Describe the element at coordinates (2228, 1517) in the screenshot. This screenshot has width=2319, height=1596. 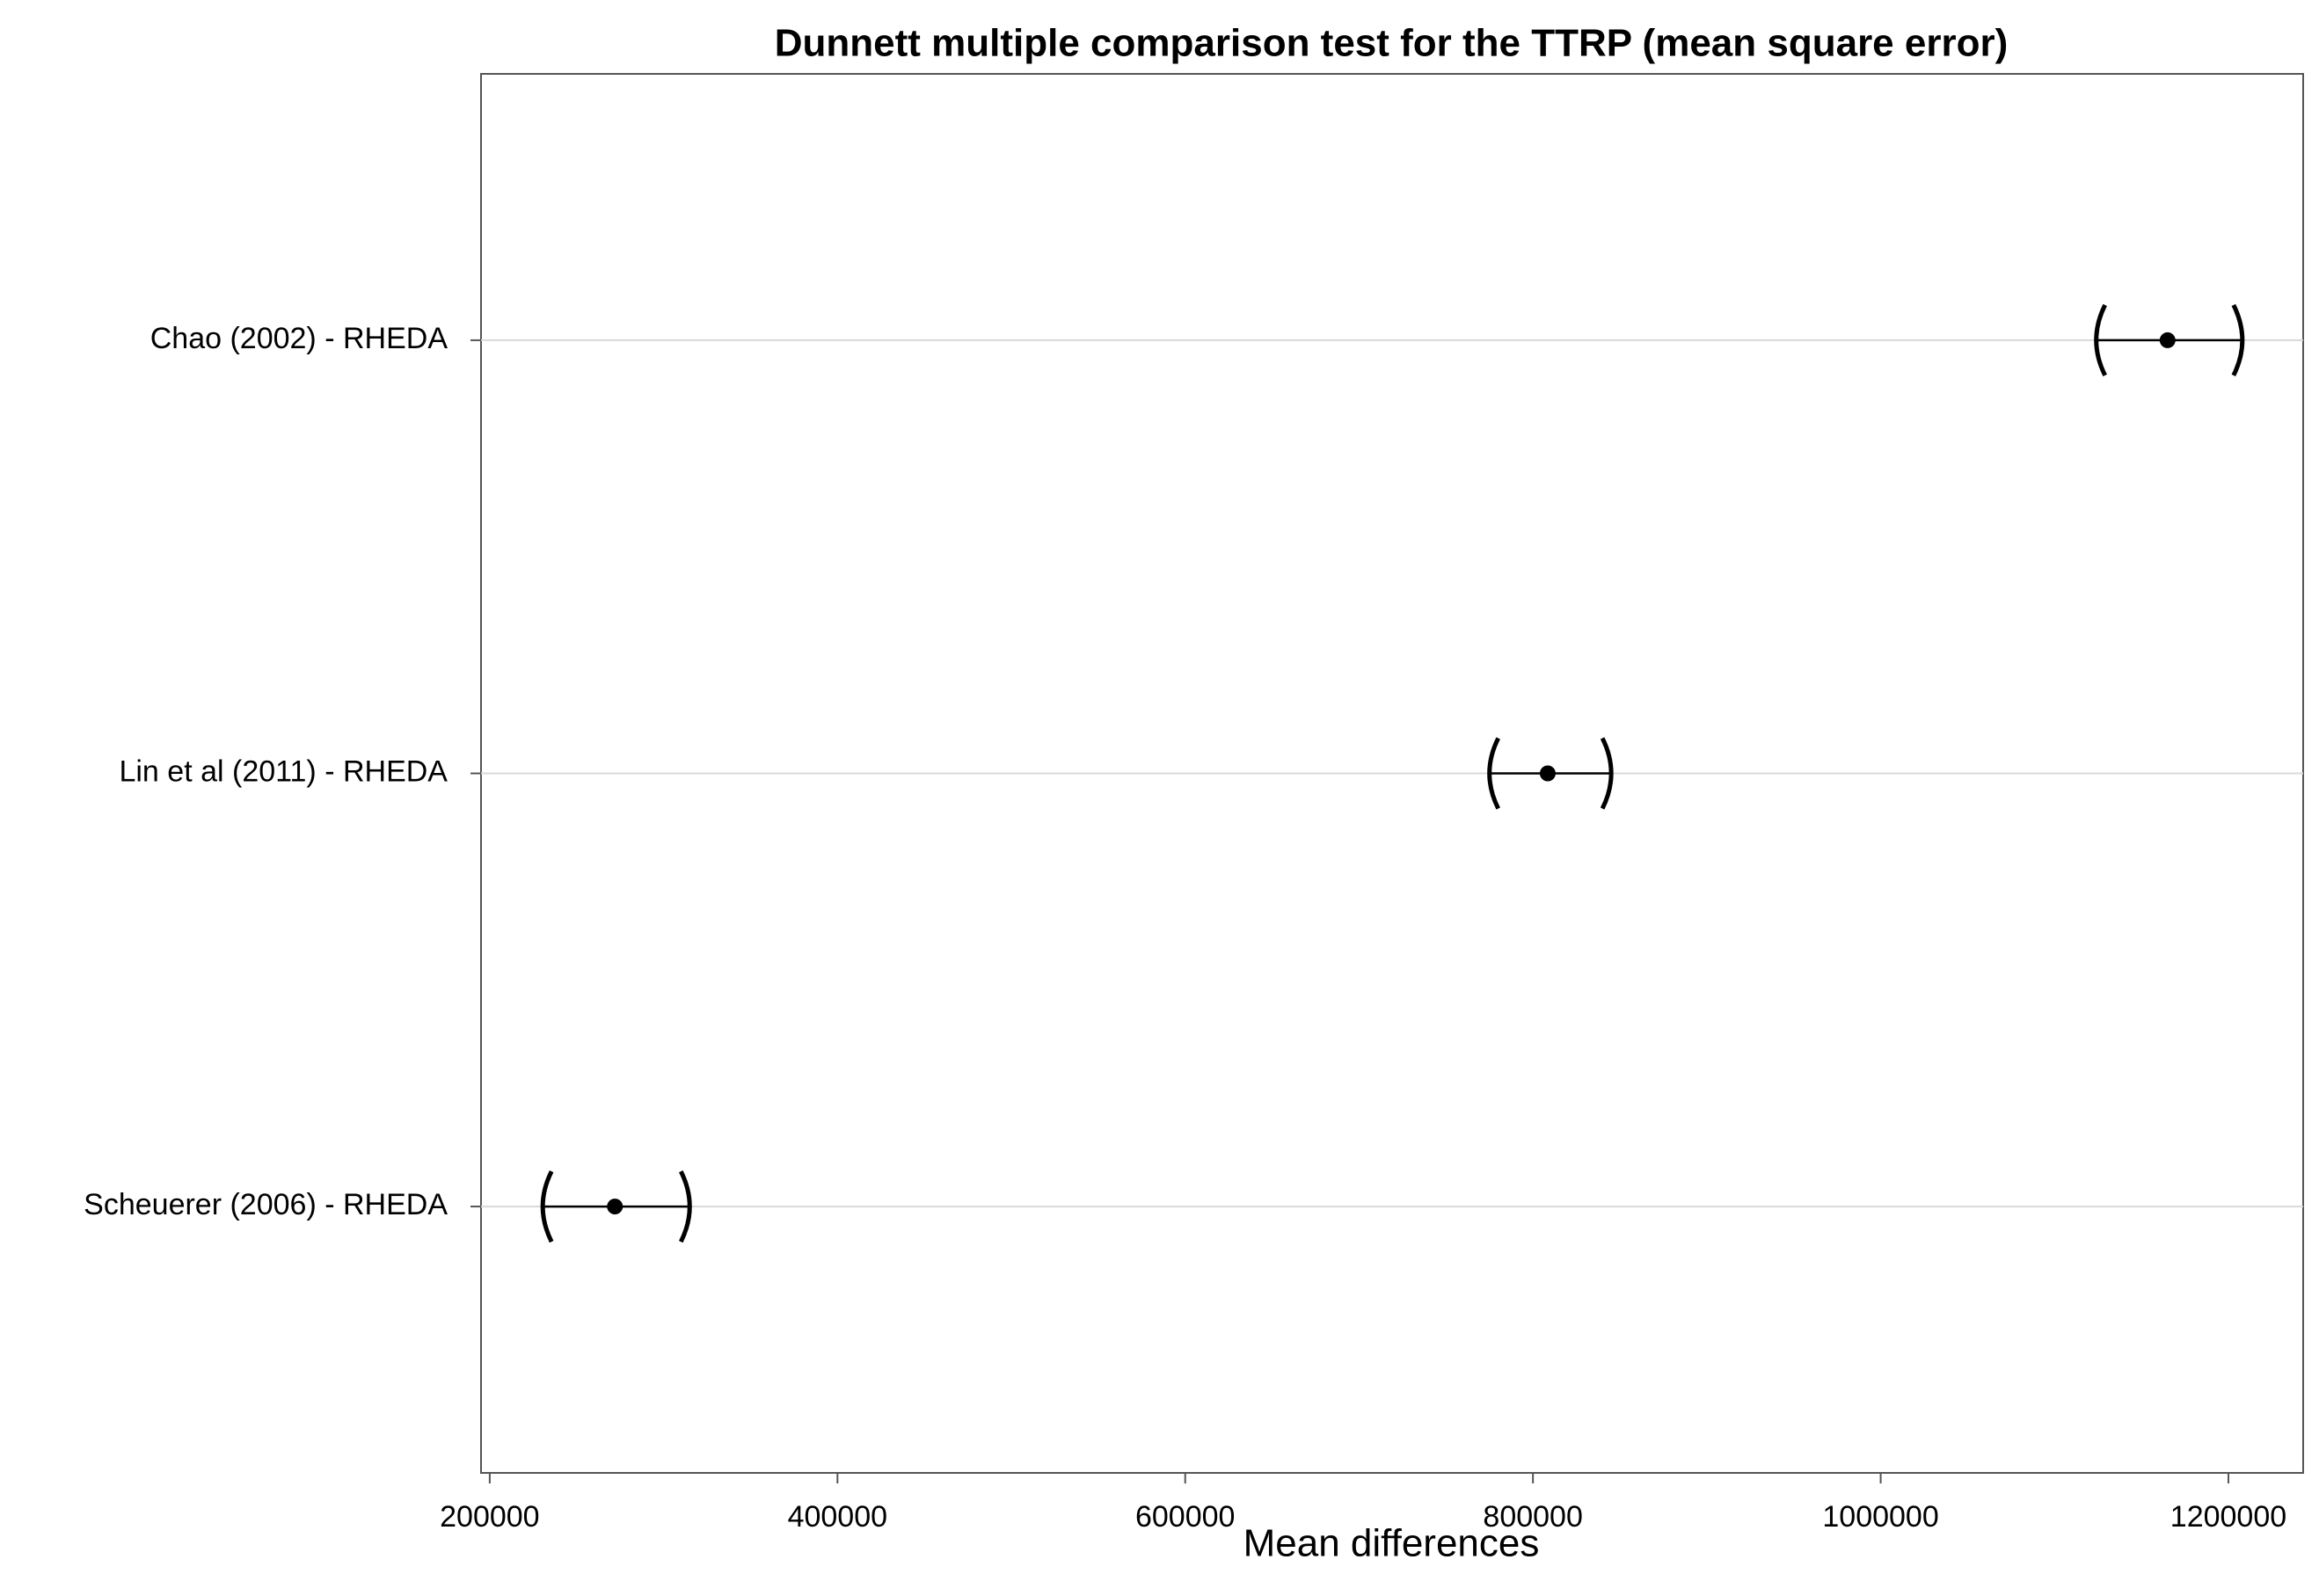
I see `x-tick-label: 1200000` at that location.